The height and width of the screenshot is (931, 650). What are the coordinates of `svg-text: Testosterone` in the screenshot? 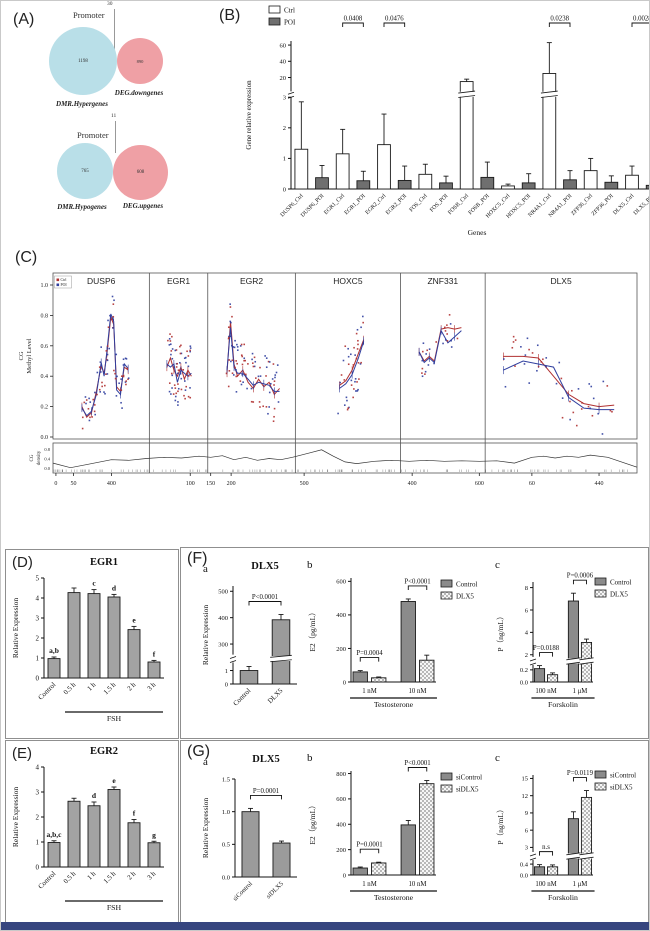 It's located at (394, 704).